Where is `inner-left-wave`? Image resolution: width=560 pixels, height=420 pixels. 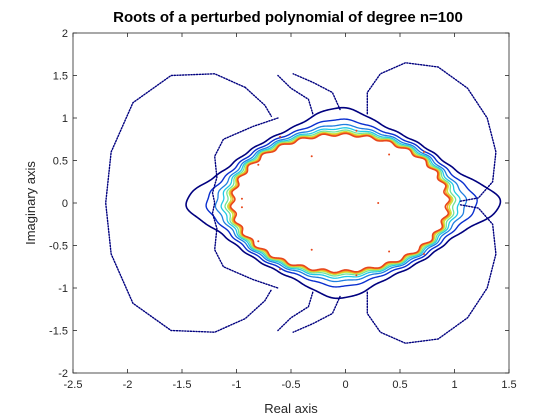
inner-left-wave is located at coordinates (245, 203).